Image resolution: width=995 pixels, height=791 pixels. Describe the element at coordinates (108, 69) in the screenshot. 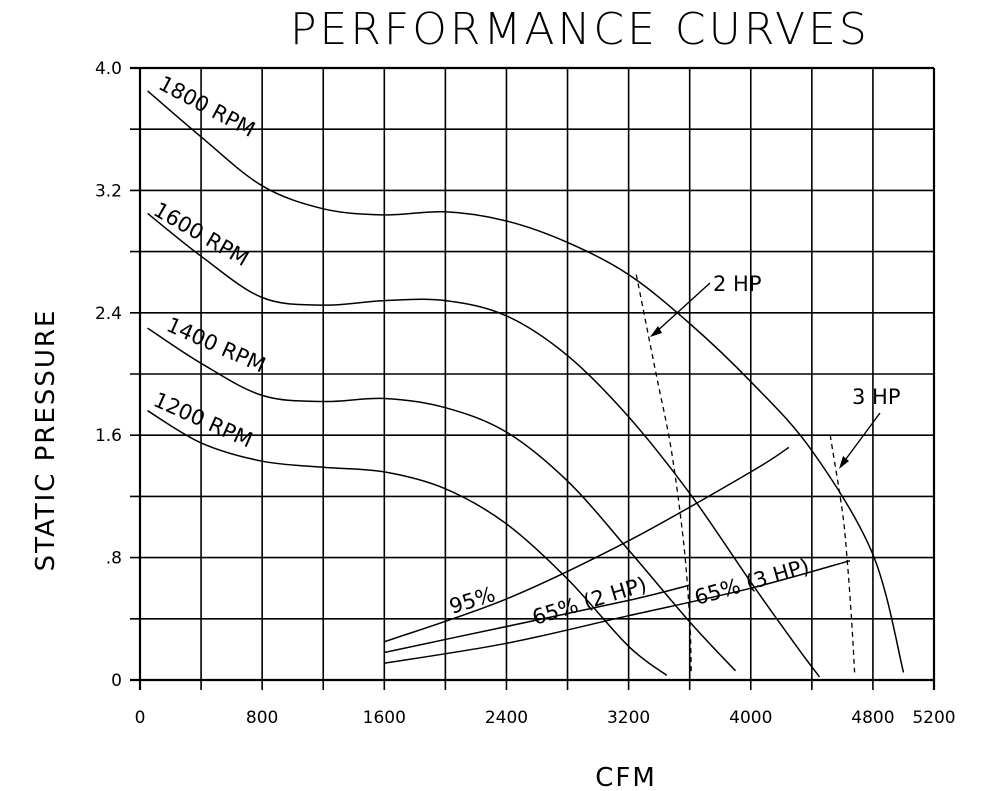

I see `y-tick-label: 4.0` at that location.